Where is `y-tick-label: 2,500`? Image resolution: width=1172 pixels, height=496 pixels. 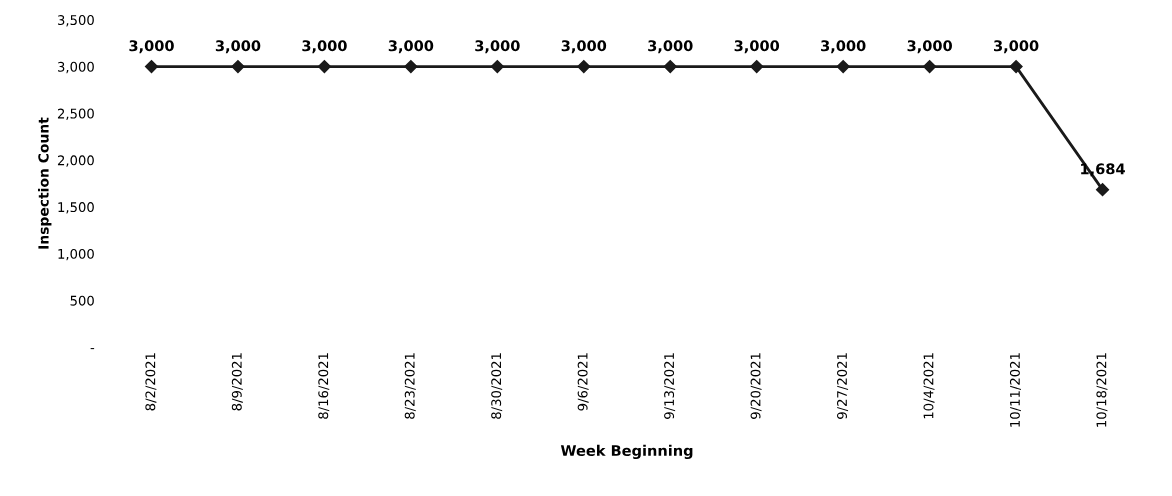 y-tick-label: 2,500 is located at coordinates (75, 114).